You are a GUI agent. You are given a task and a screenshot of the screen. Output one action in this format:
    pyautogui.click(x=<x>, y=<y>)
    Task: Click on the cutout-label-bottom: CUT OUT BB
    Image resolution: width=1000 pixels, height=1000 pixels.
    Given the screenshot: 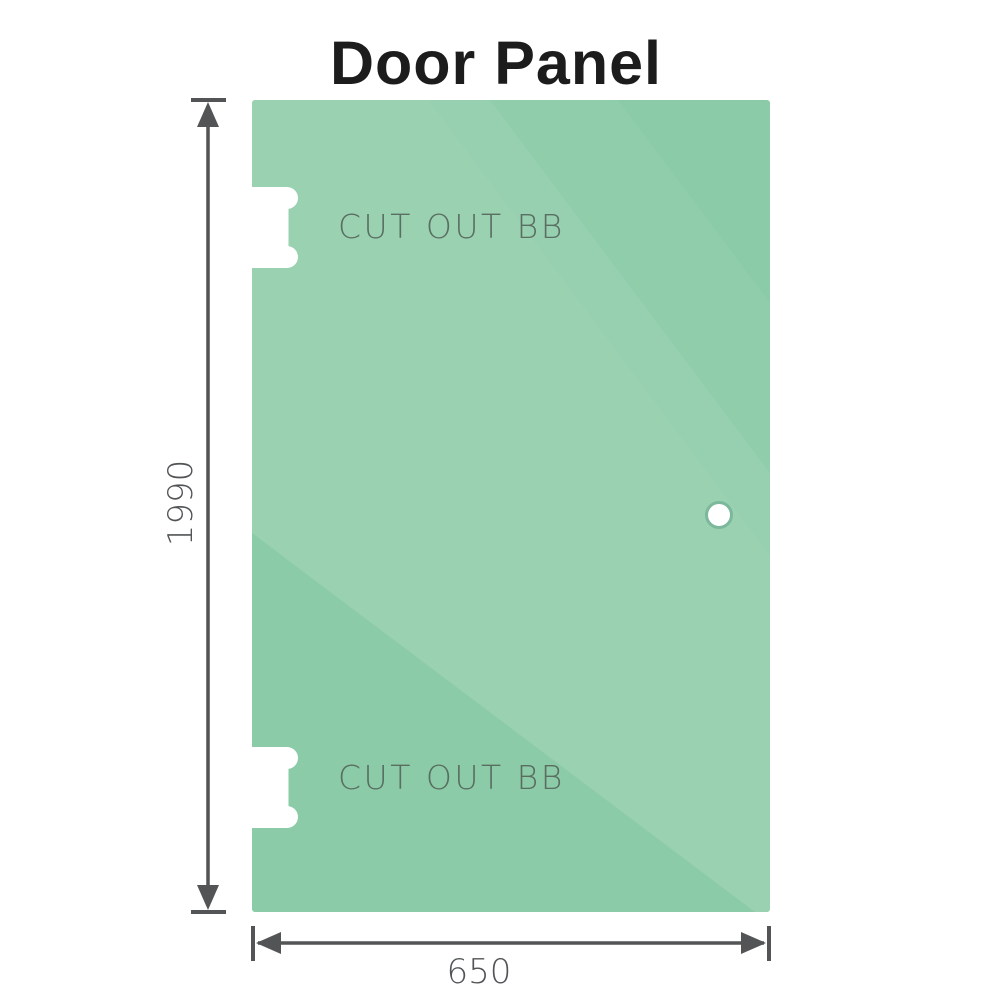 What is the action you would take?
    pyautogui.click(x=451, y=777)
    